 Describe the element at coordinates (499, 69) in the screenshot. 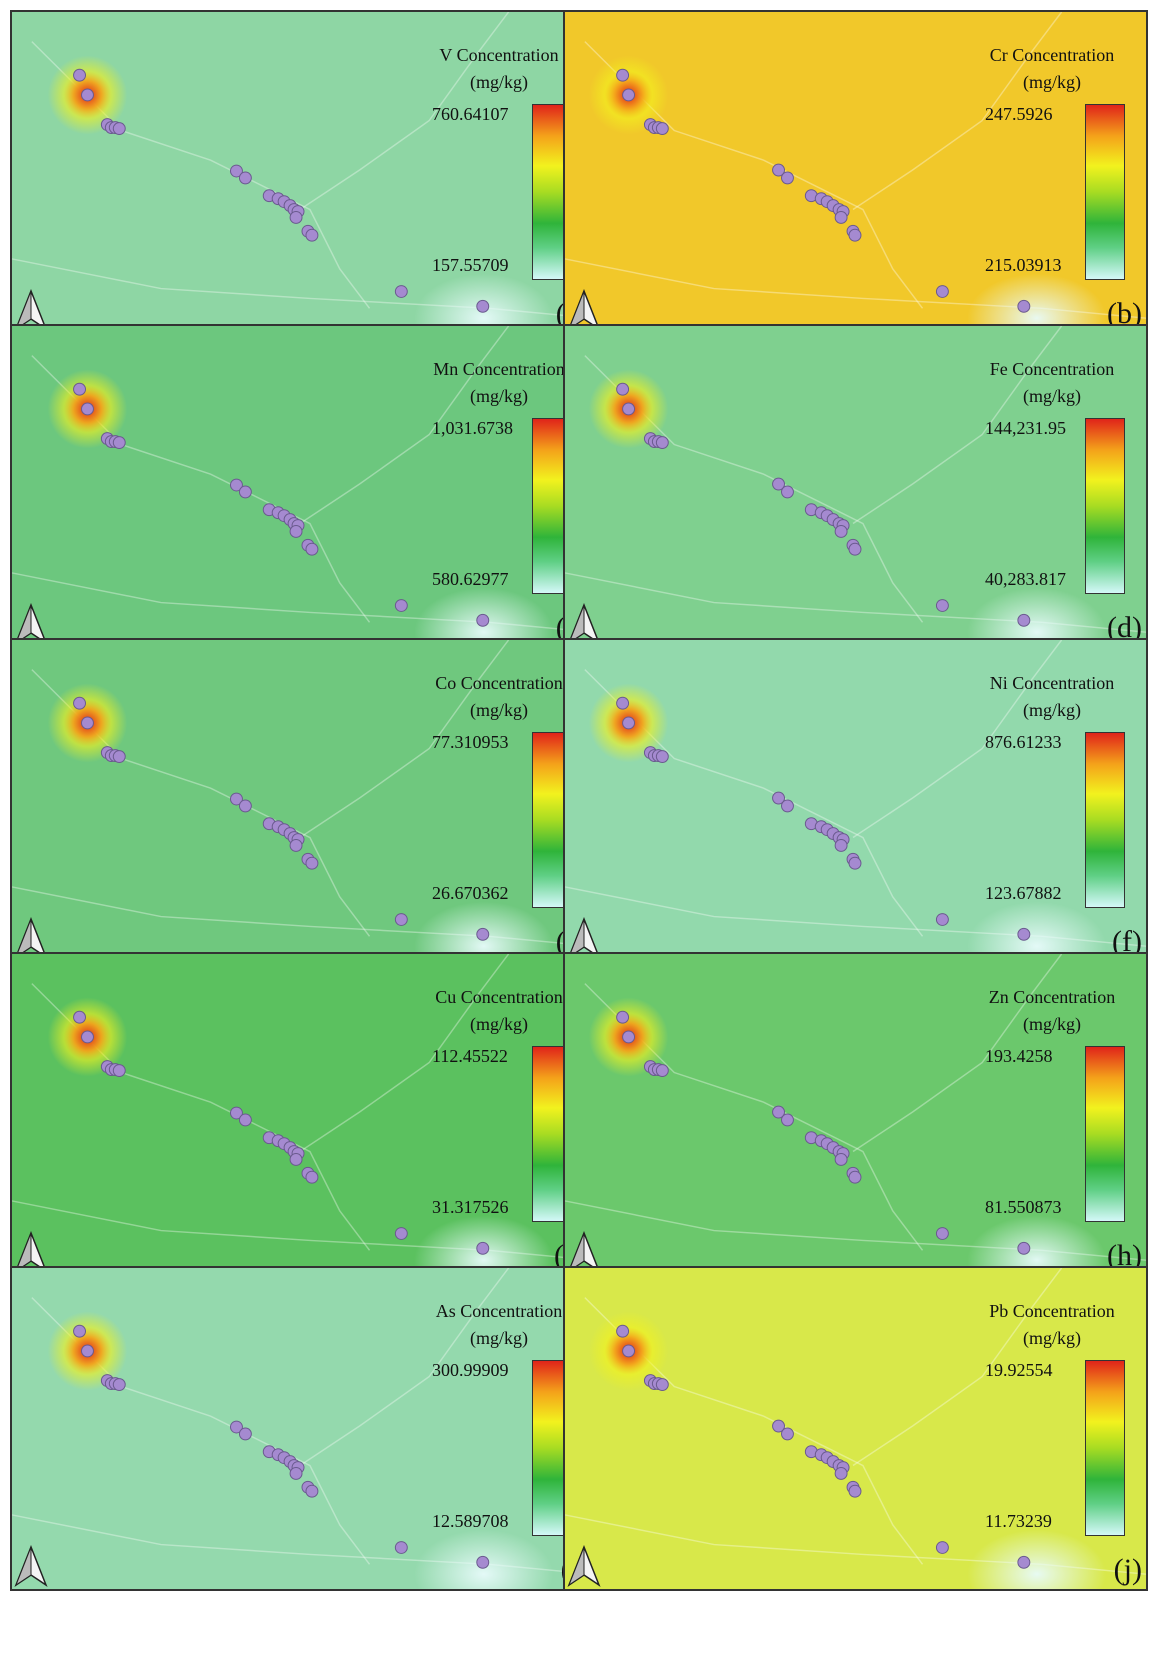

I see `legend-title: V Concentration (mg/kg)` at that location.